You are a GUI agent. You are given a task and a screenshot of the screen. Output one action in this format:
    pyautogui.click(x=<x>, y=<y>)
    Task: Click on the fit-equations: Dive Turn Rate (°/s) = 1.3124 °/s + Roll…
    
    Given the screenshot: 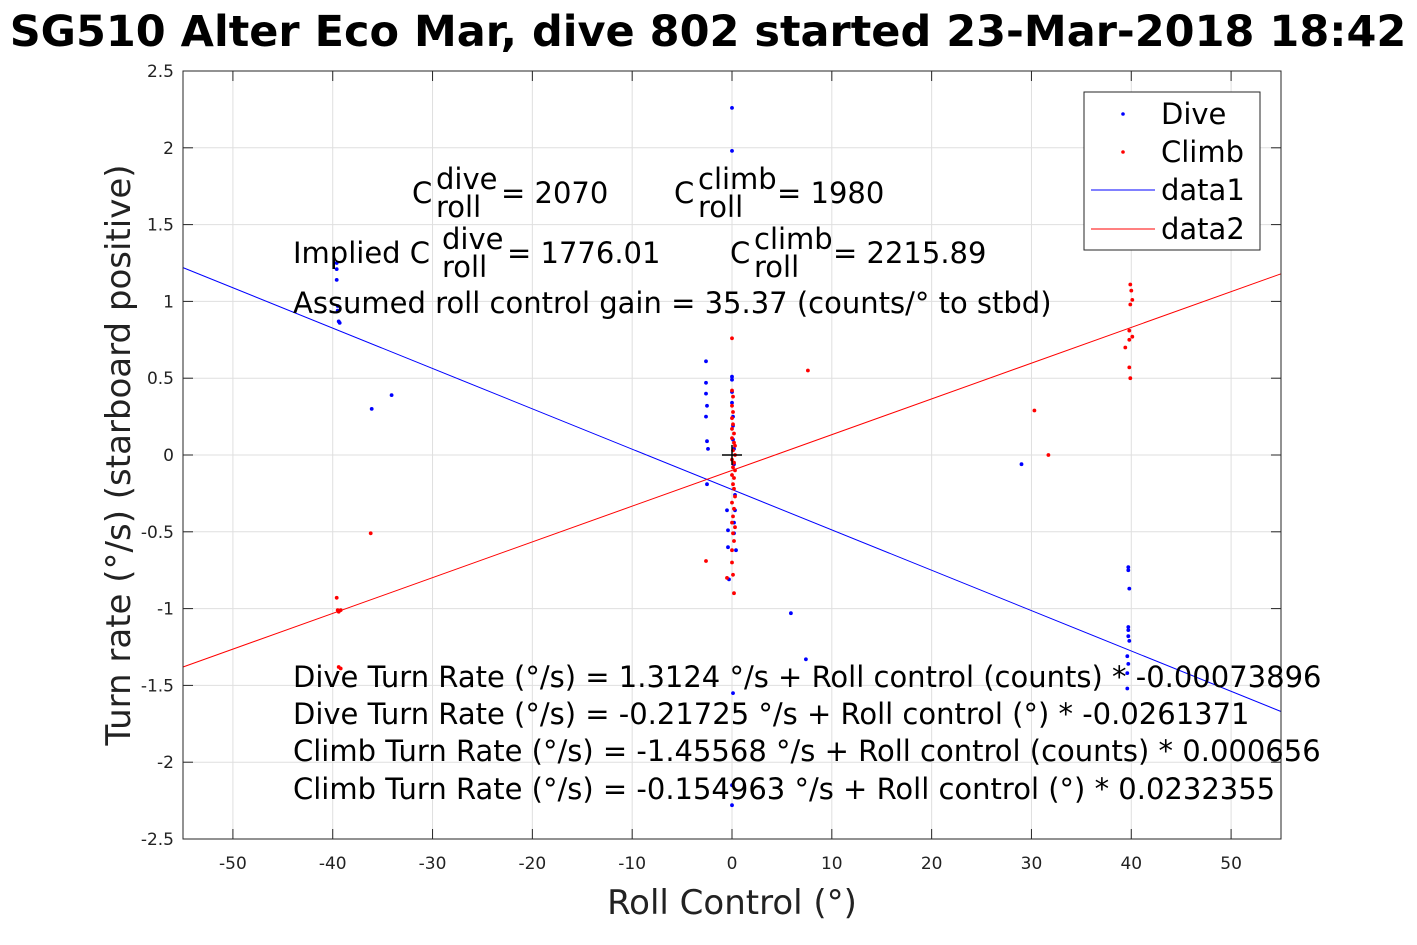 What is the action you would take?
    pyautogui.click(x=807, y=733)
    